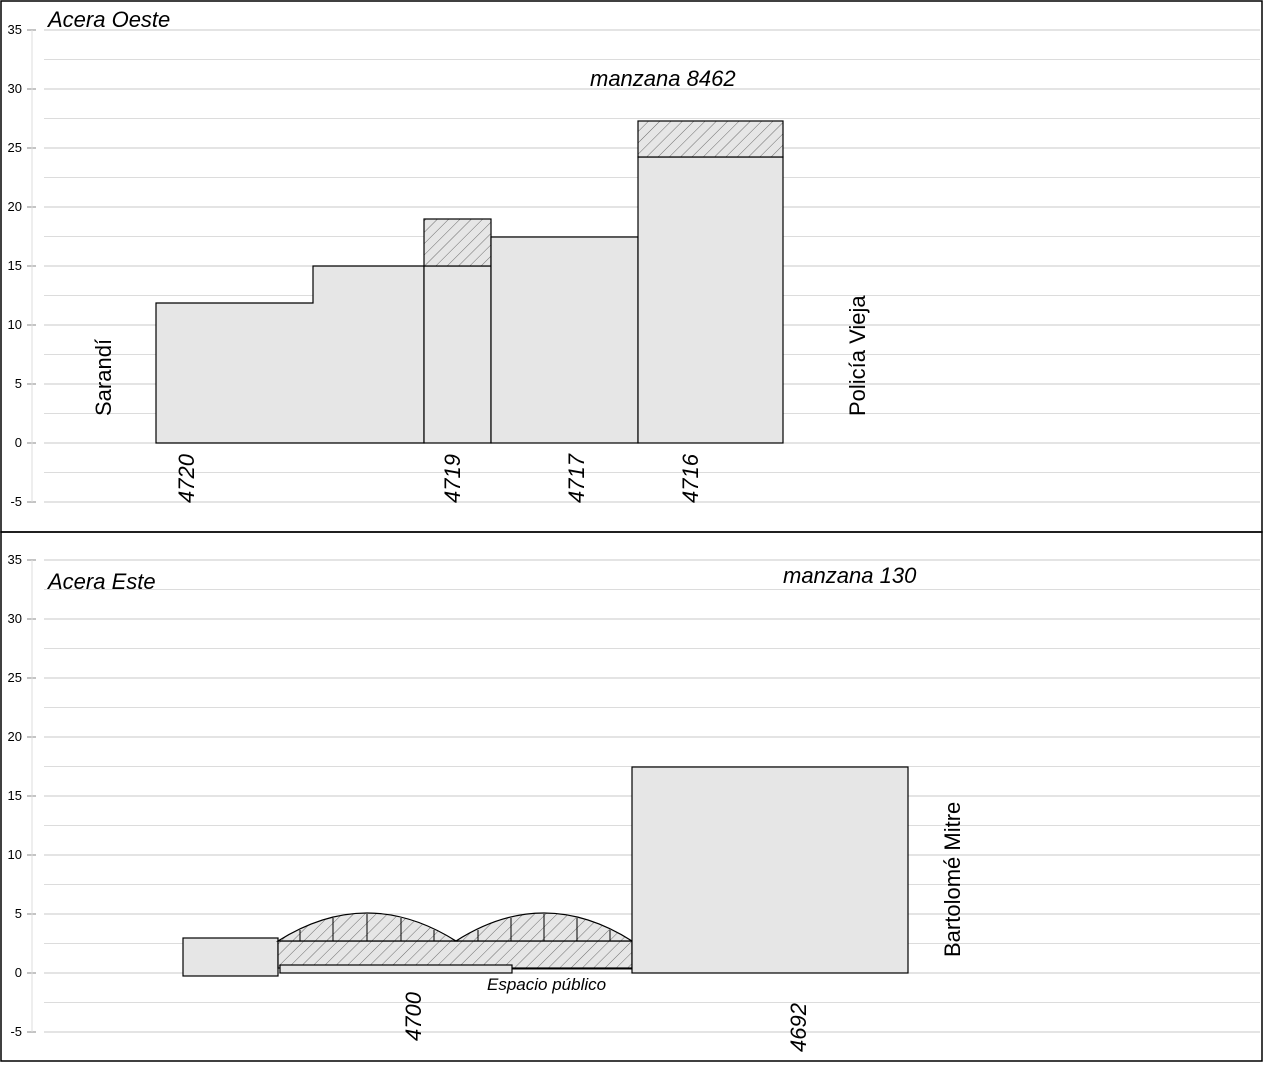 Image resolution: width=1263 pixels, height=1068 pixels. I want to click on west-block-label: manzana 8462, so click(663, 78).